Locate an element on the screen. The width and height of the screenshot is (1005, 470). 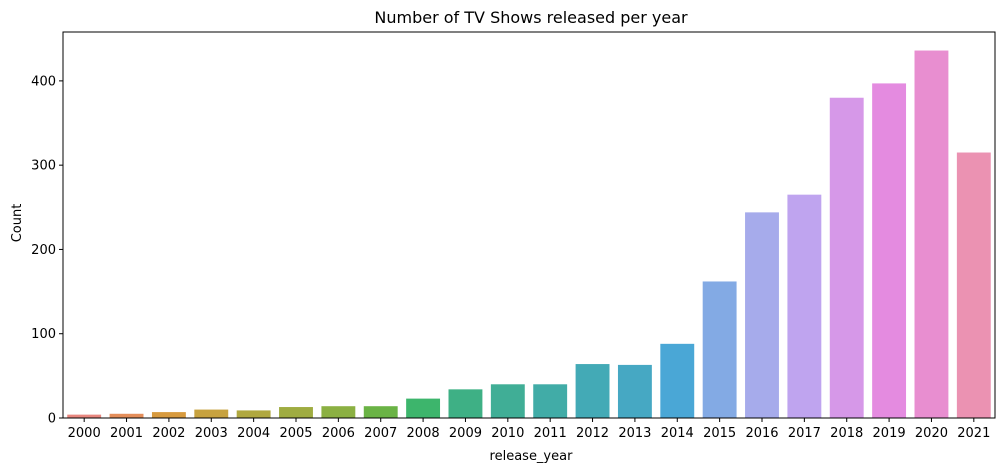
x-tick-label: 2018 is located at coordinates (846, 433).